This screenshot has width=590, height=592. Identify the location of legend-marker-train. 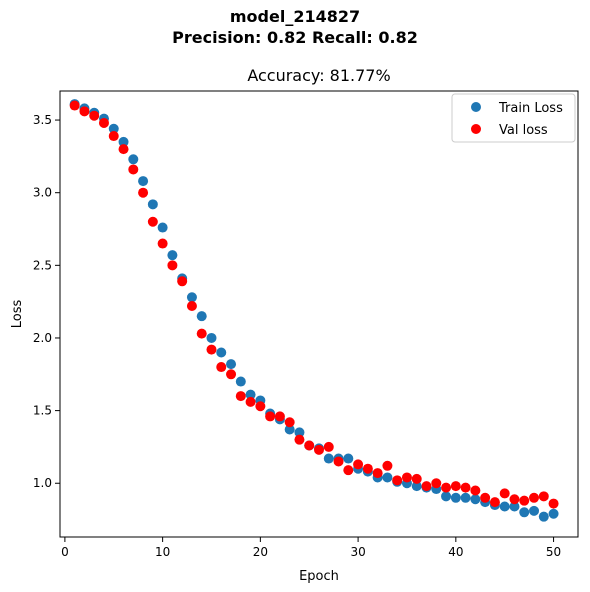
(476, 107).